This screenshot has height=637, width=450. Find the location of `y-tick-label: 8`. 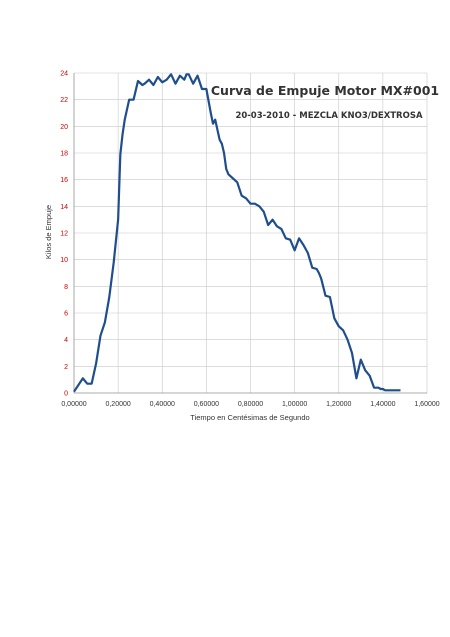

y-tick-label: 8 is located at coordinates (66, 287).